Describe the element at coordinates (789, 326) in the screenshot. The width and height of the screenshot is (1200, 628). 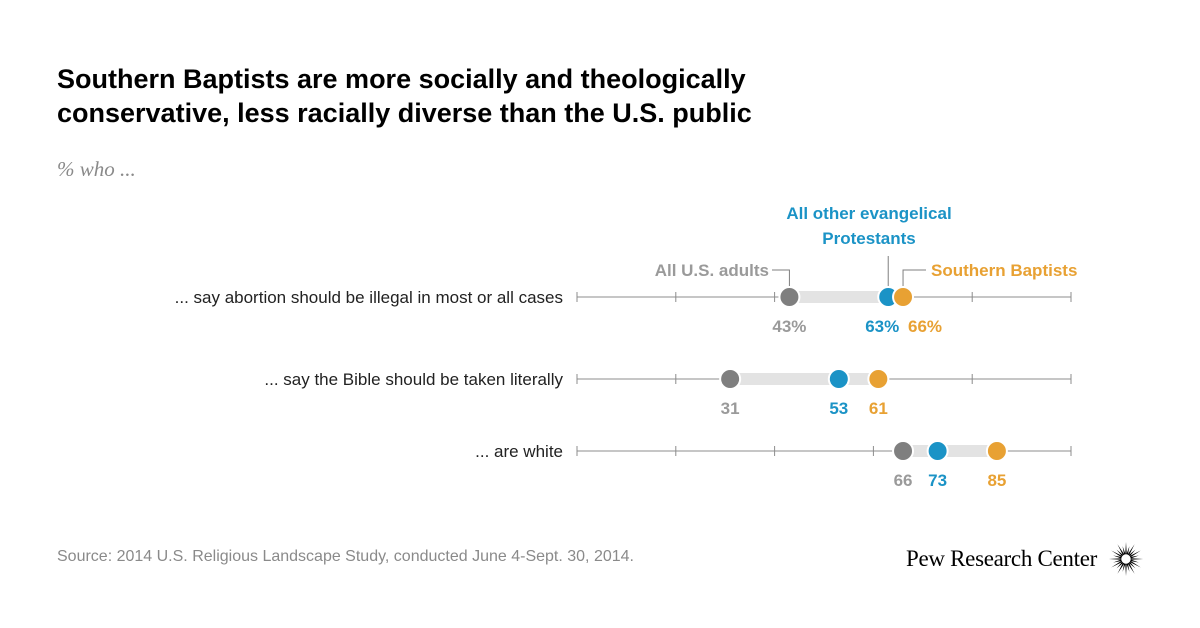
I see `value-label-adults: 43%` at that location.